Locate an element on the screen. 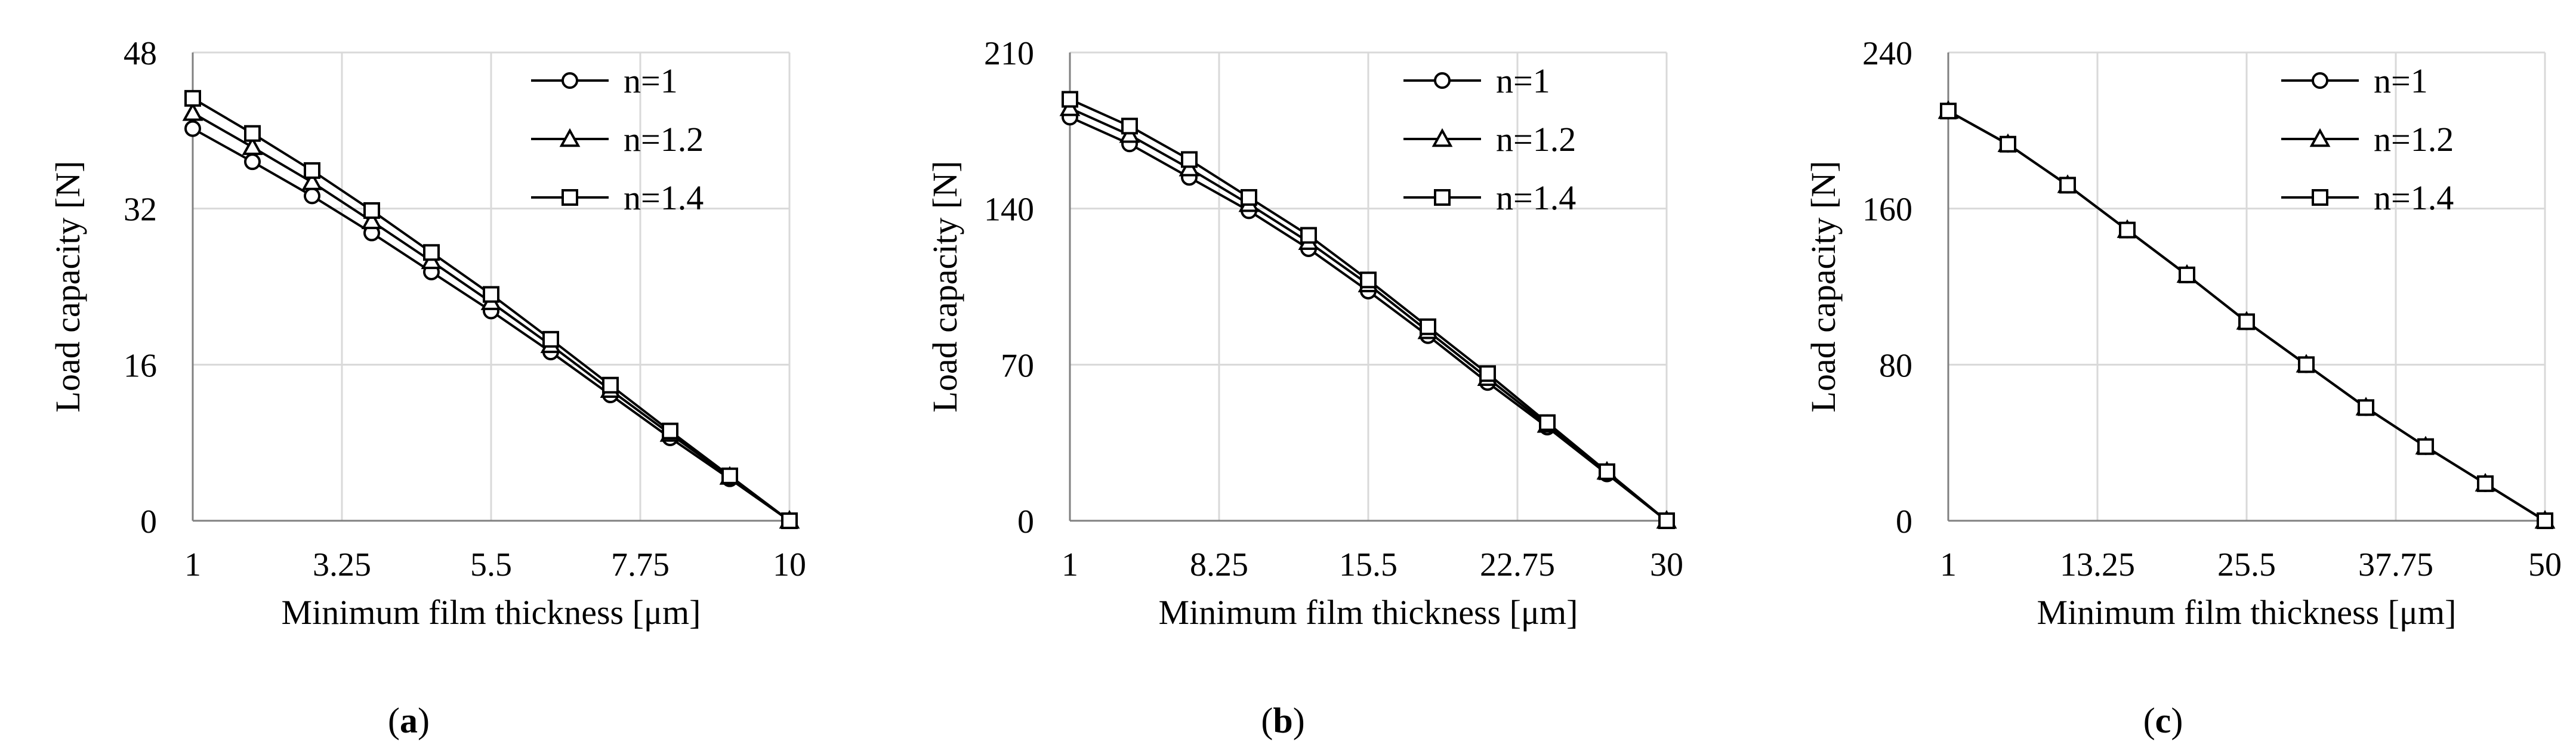 The width and height of the screenshot is (2576, 751). y-tick-label: 210 is located at coordinates (1009, 53).